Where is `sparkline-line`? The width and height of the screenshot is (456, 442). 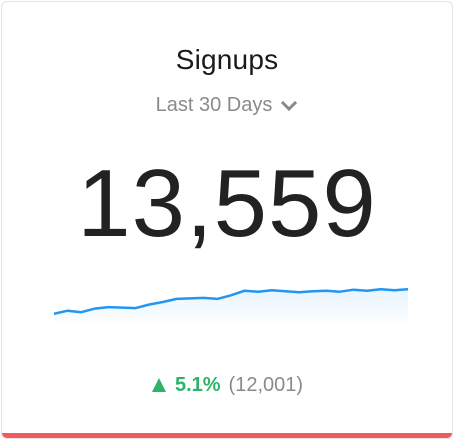
sparkline-line is located at coordinates (231, 302).